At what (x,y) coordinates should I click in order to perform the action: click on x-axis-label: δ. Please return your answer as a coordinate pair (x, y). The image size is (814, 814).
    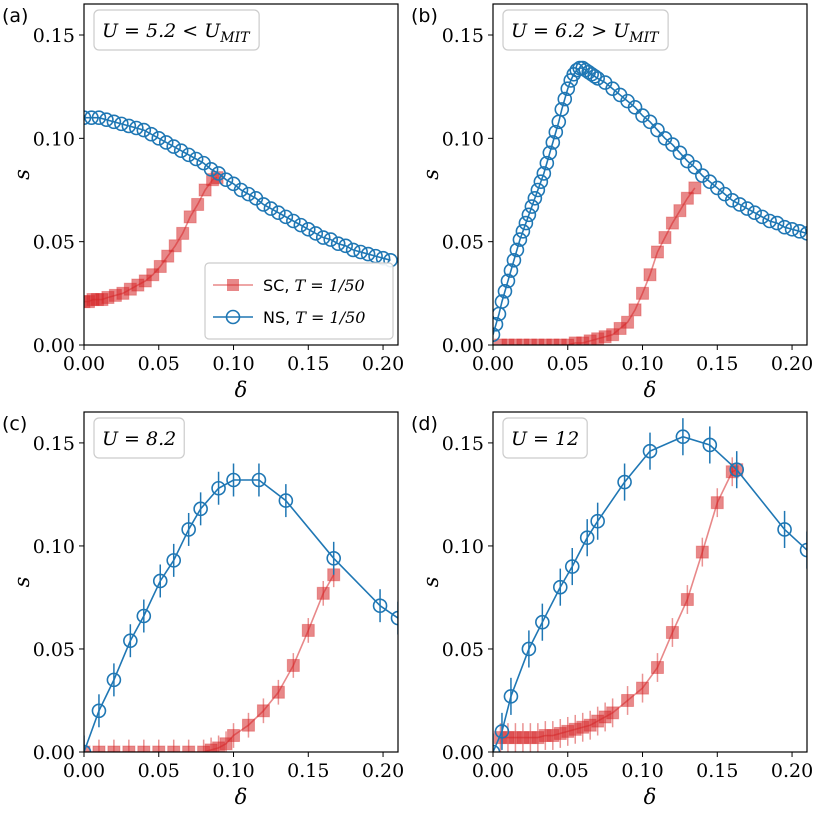
    Looking at the image, I should click on (650, 797).